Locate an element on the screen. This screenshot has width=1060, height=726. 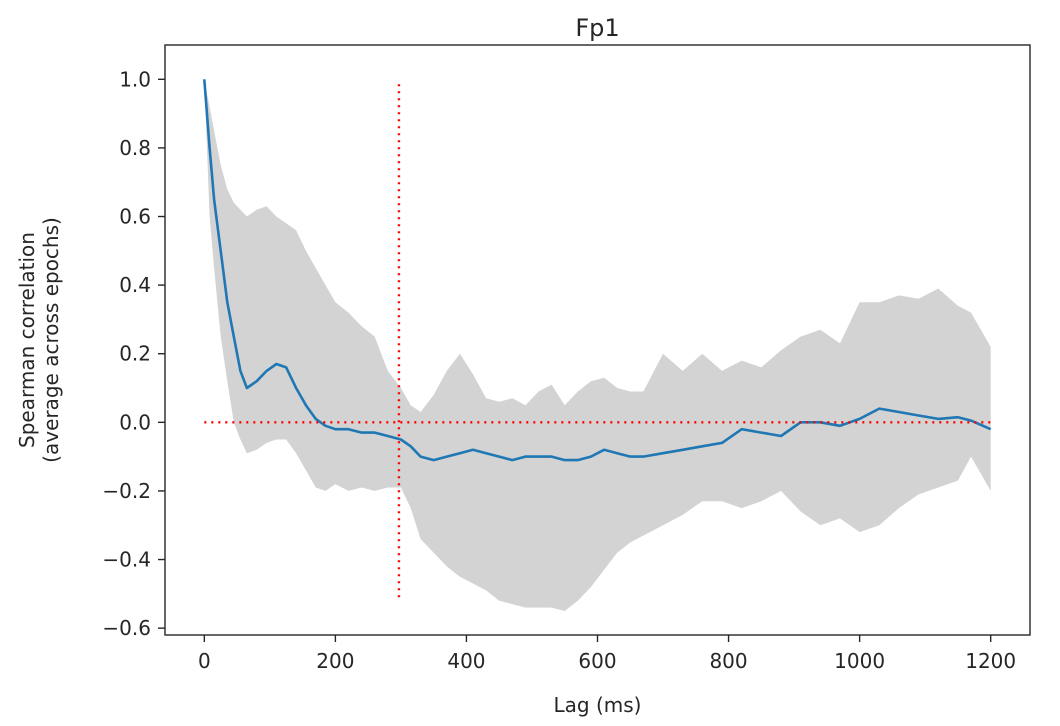
y-tick-label: 1.0 is located at coordinates (135, 79).